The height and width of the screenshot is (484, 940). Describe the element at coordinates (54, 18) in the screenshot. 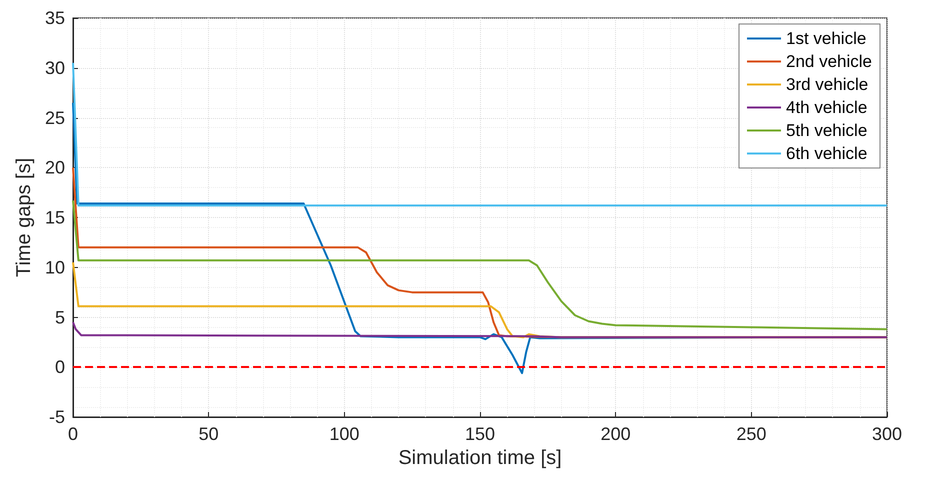

I see `y-tick-label: 35` at that location.